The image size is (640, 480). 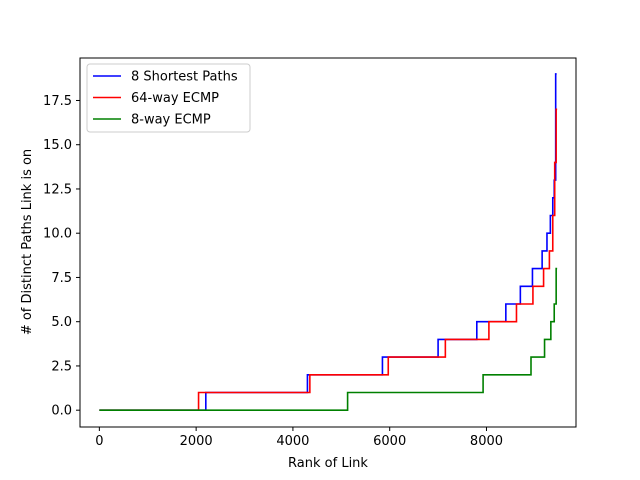 What do you see at coordinates (57, 101) in the screenshot?
I see `y-tick-label: 17.5` at bounding box center [57, 101].